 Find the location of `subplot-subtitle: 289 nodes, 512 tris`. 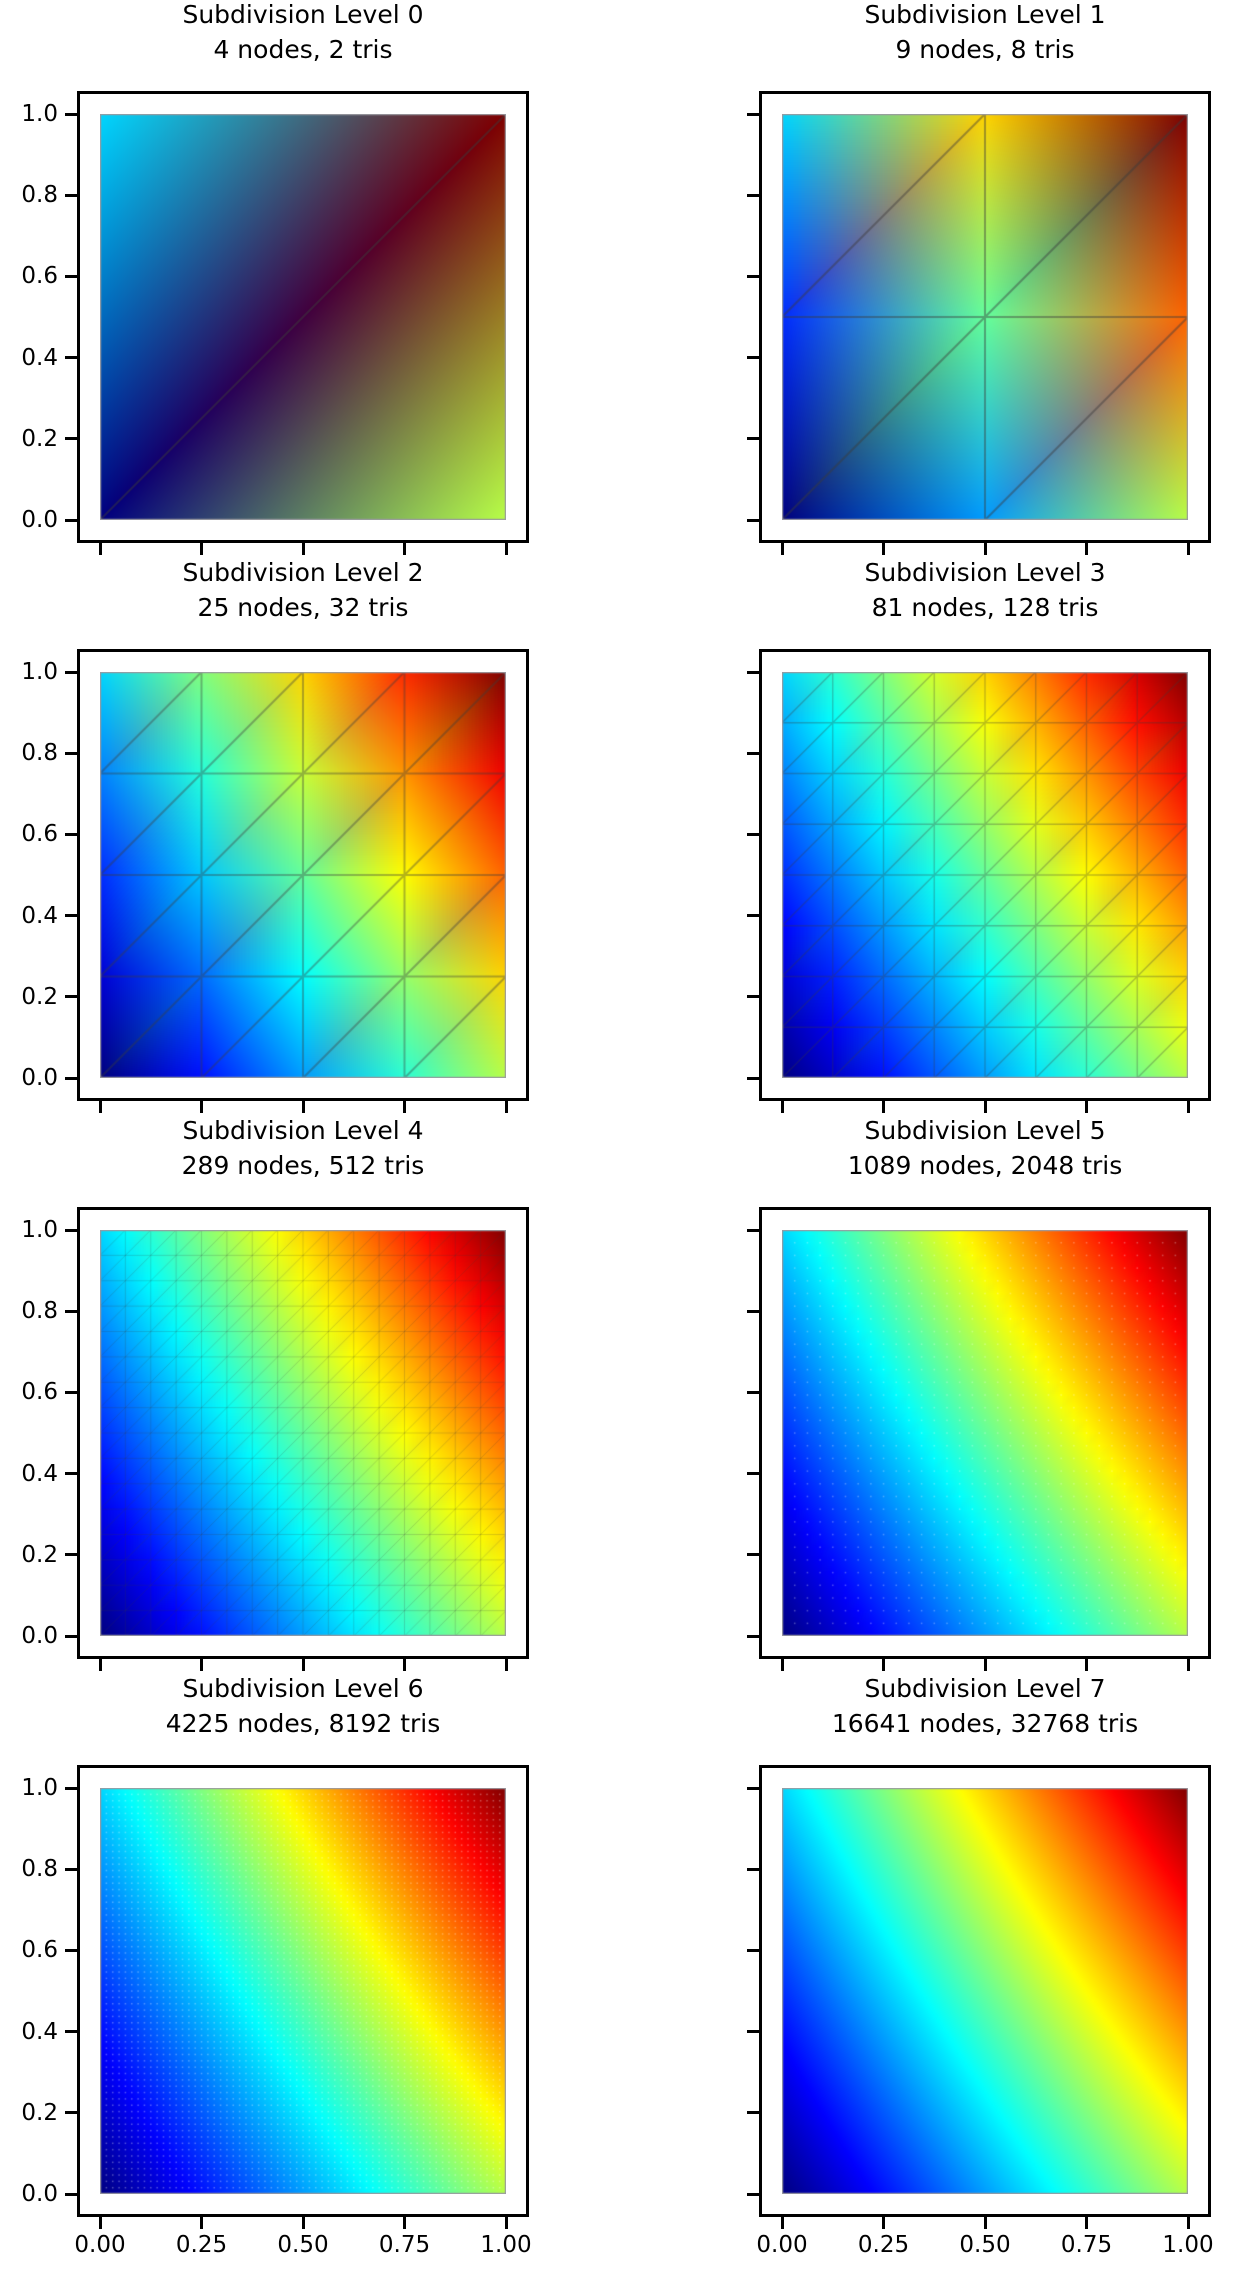

subplot-subtitle: 289 nodes, 512 tris is located at coordinates (303, 1165).